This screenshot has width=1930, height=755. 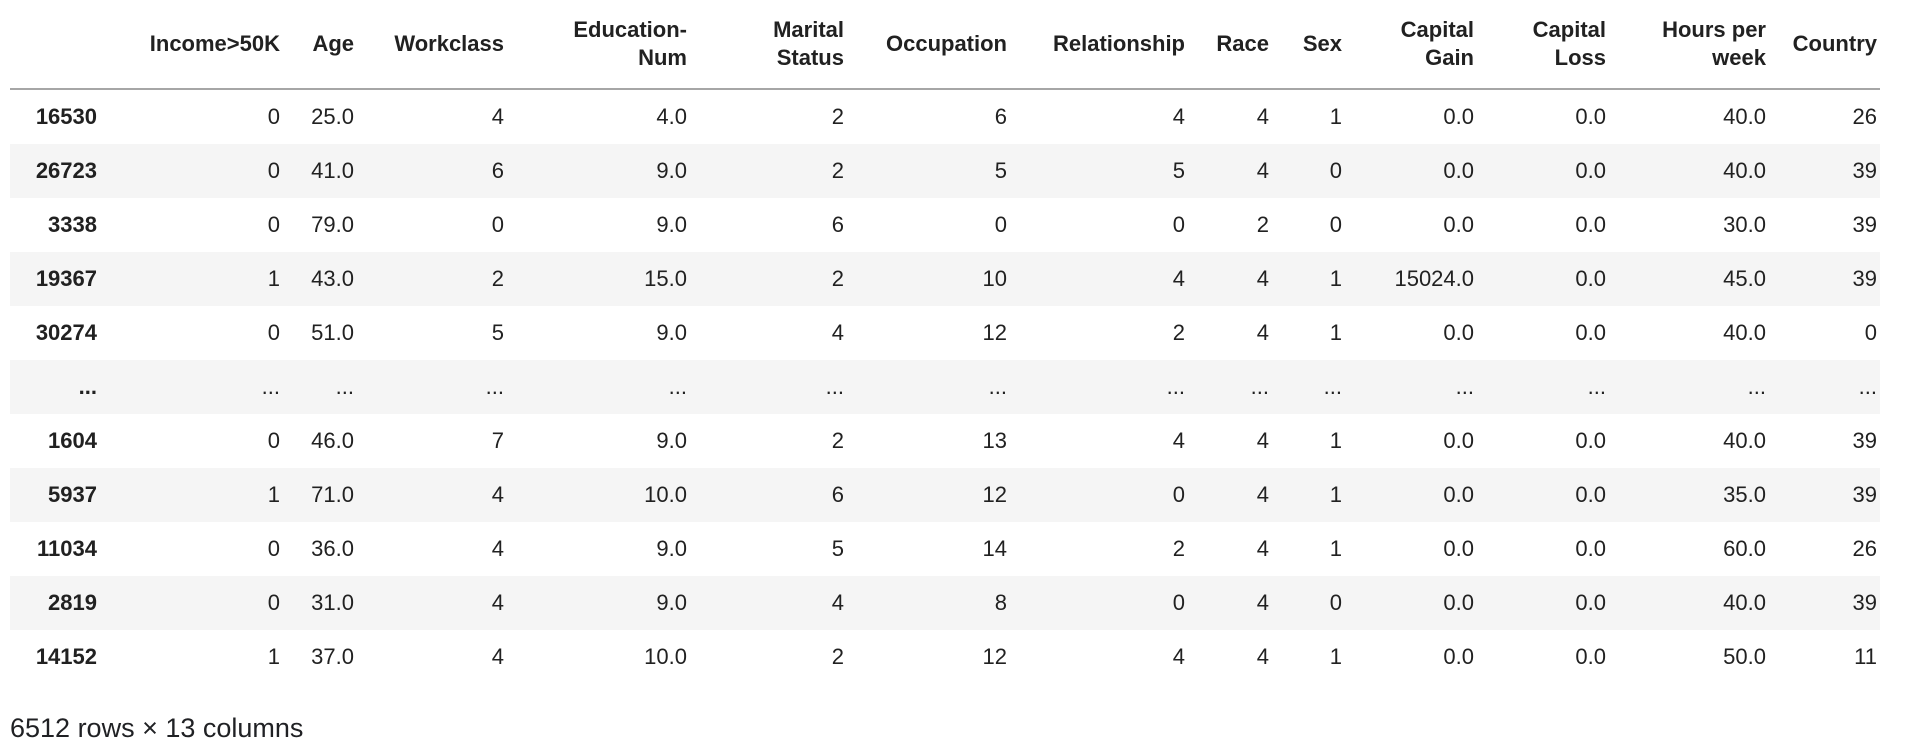 I want to click on table-cell: 15.0, so click(x=665, y=278).